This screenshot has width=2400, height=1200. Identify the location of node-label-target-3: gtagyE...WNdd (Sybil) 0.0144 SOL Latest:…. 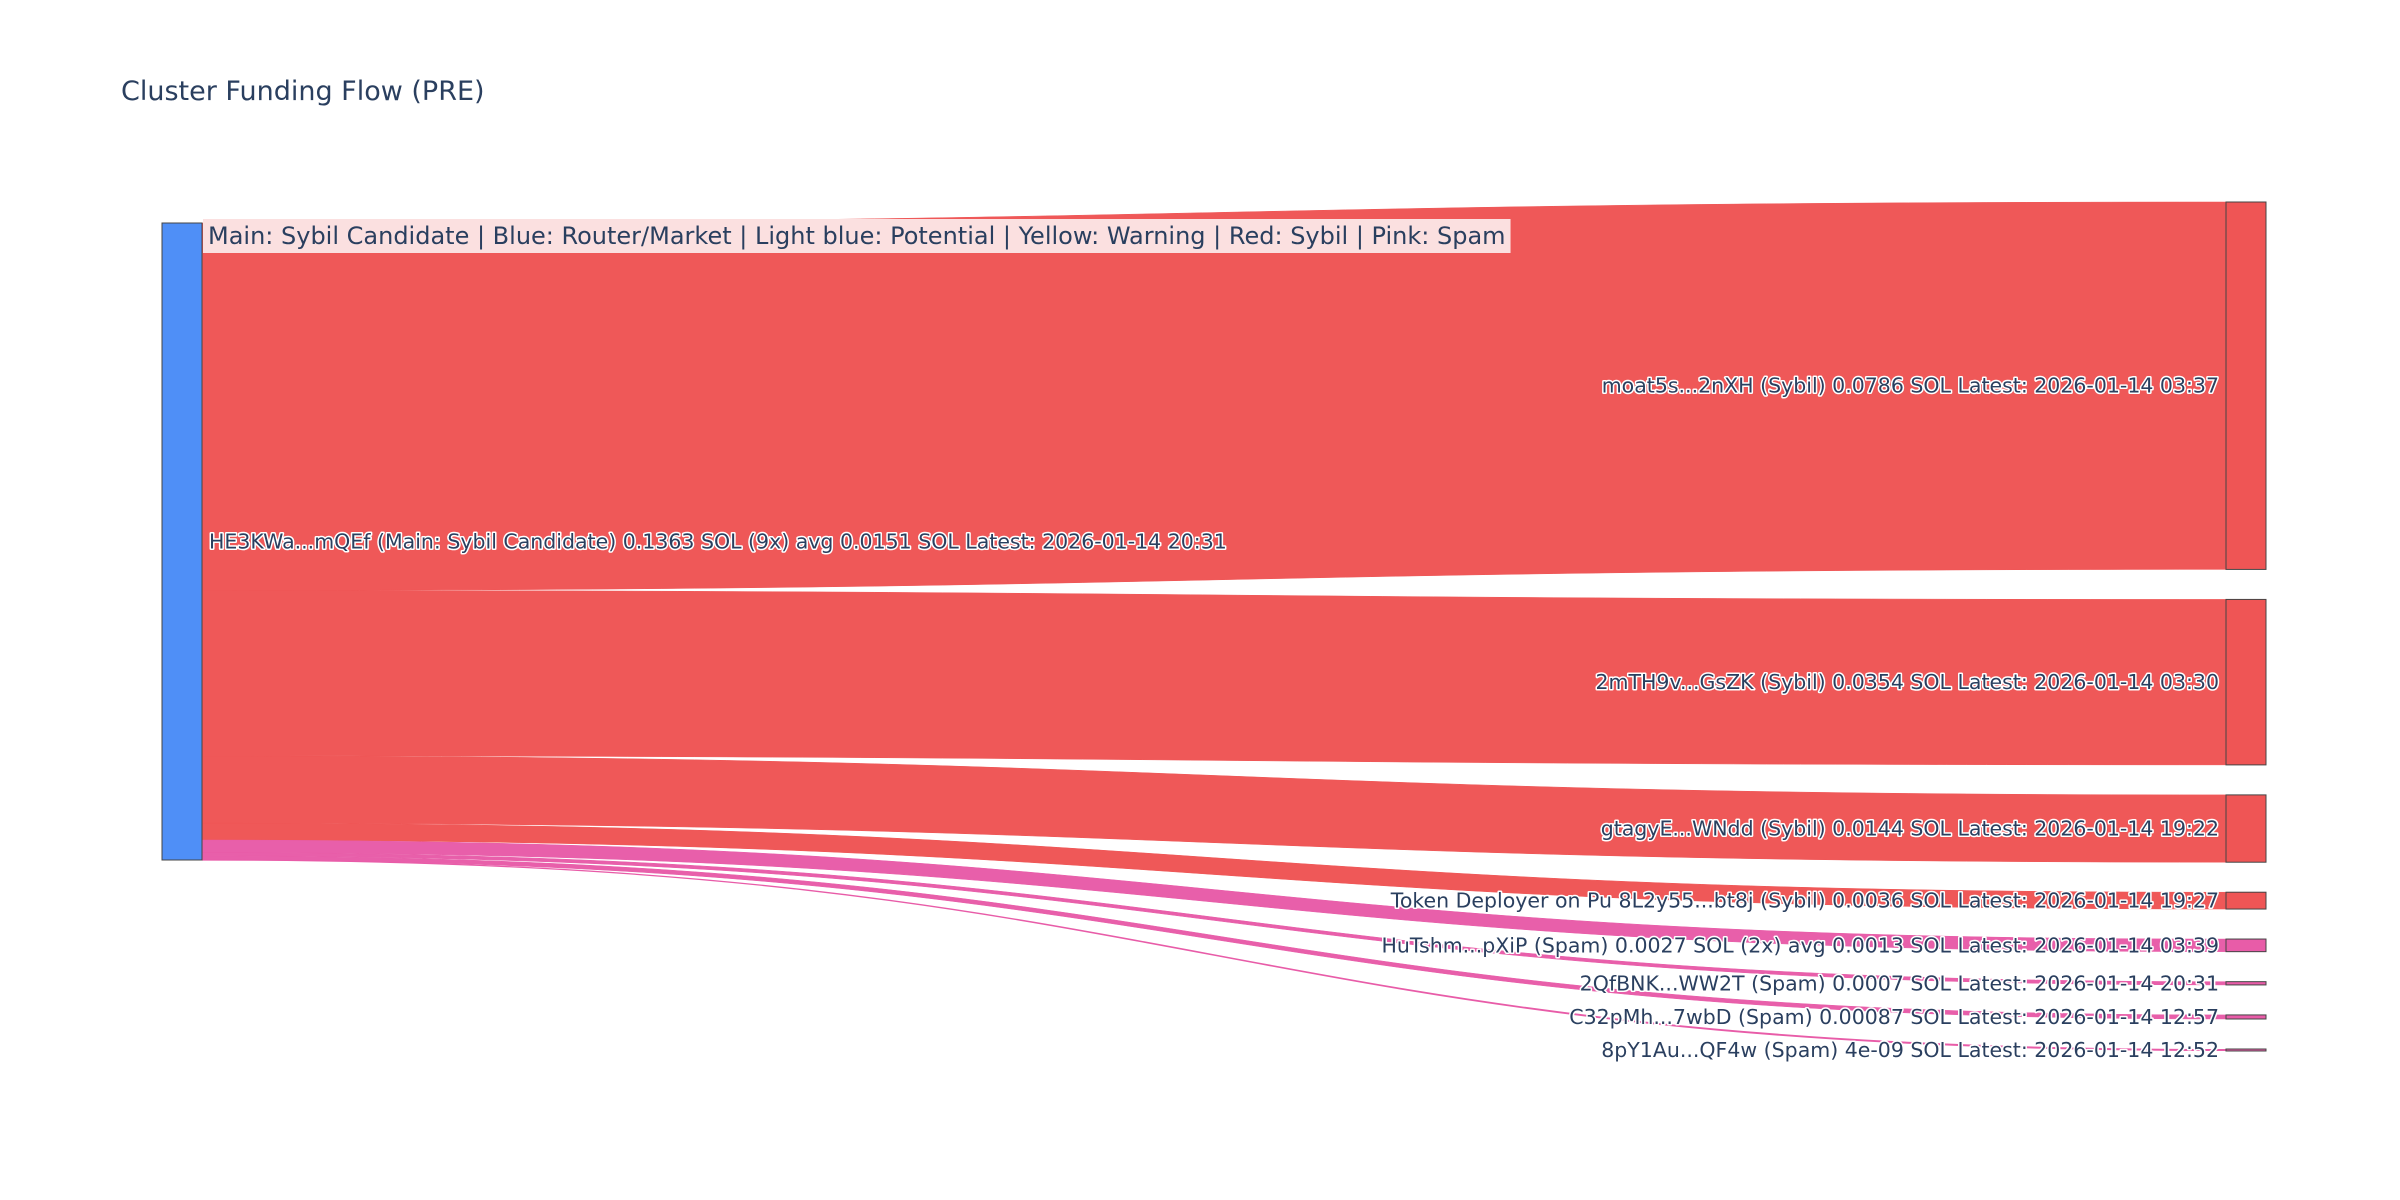
(1910, 829).